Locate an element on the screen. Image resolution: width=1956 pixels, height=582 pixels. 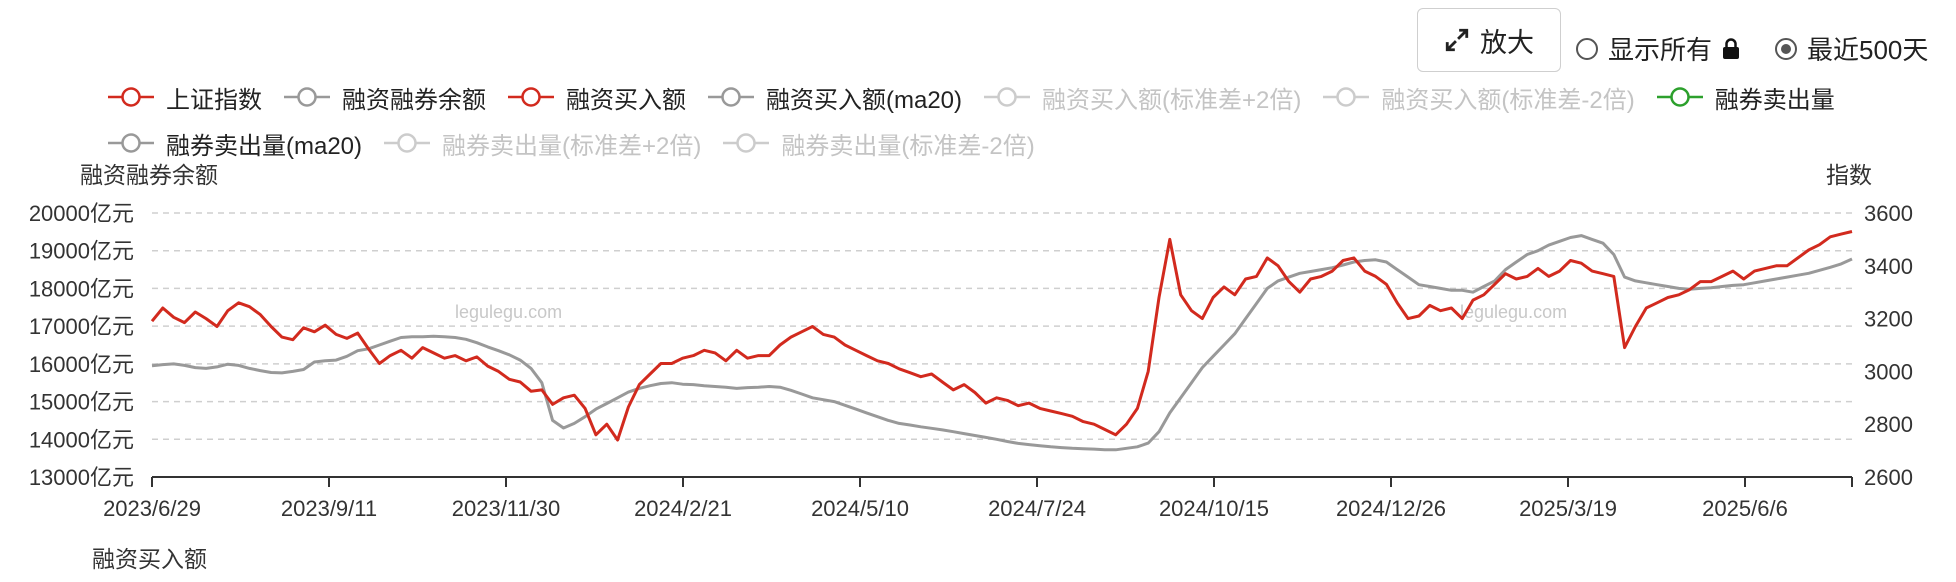
left-tick-label: 16000亿元 is located at coordinates (81, 364).